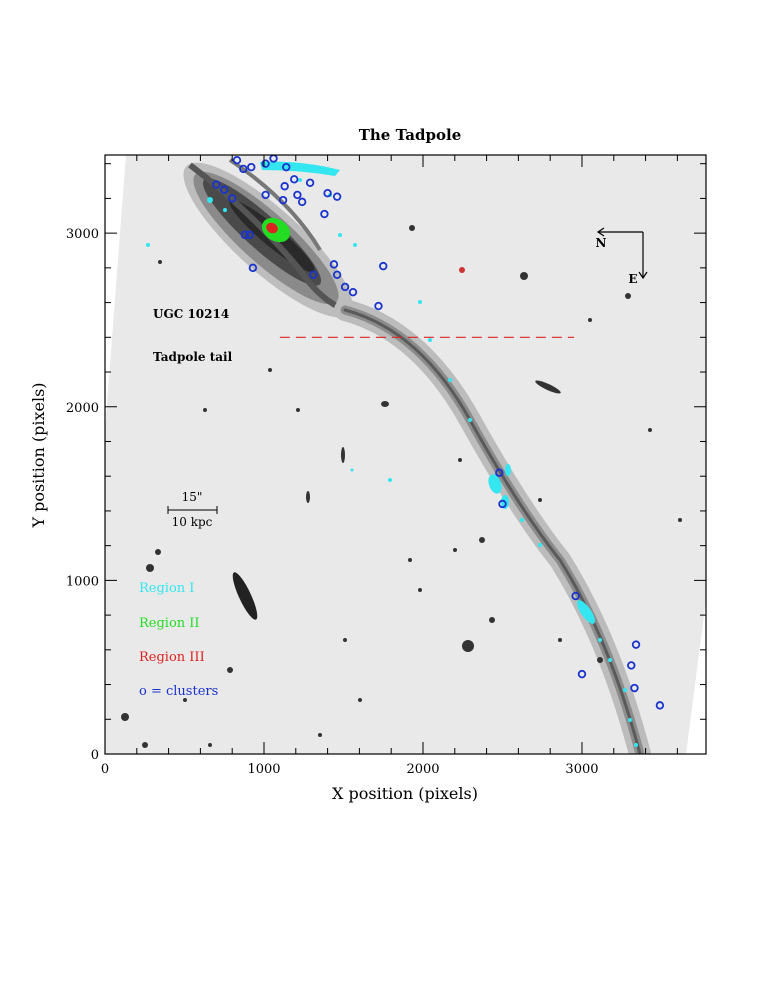 The image size is (763, 988). Describe the element at coordinates (82, 408) in the screenshot. I see `y-tick-label: 2000` at that location.